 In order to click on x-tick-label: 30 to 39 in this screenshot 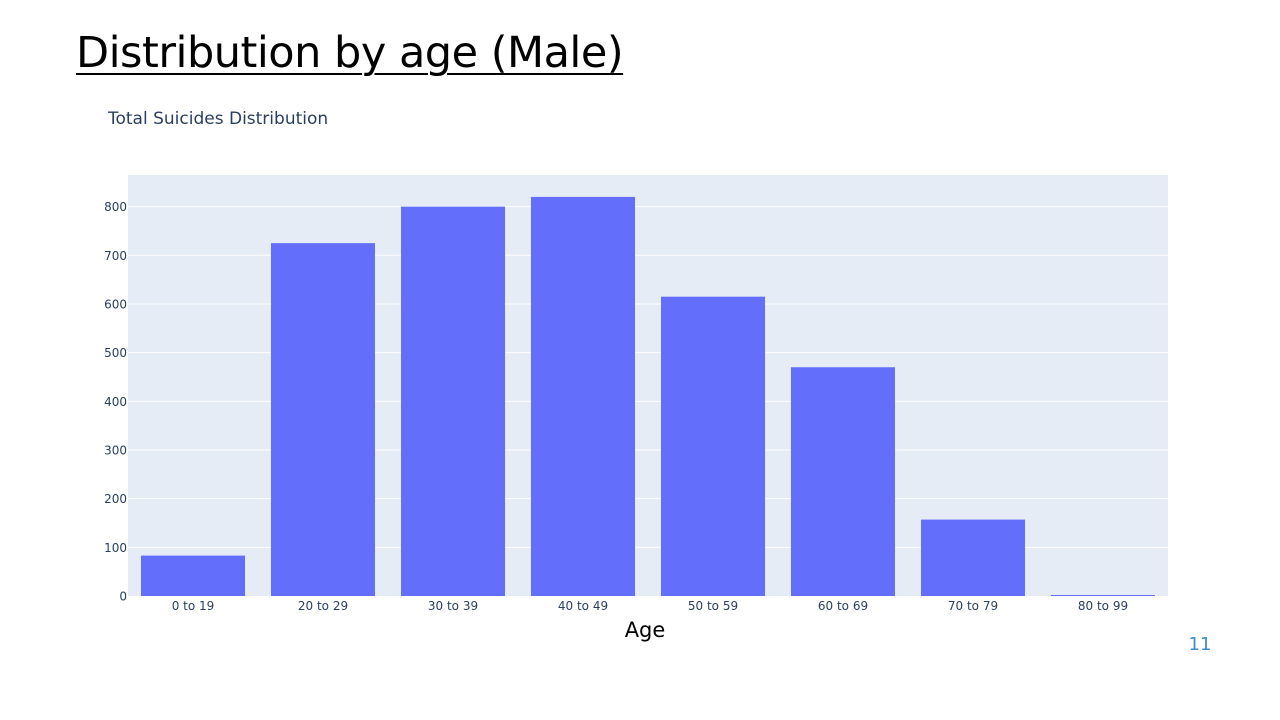, I will do `click(453, 606)`.